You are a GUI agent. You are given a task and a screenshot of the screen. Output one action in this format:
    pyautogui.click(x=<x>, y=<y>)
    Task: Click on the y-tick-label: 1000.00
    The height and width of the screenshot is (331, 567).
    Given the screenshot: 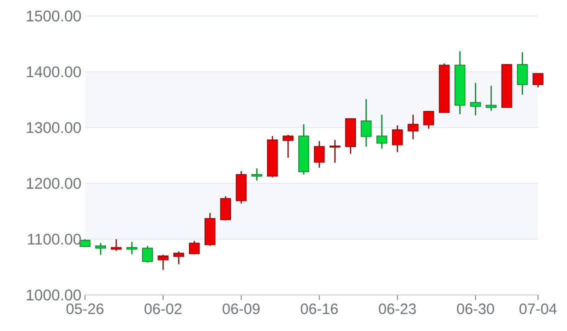 What is the action you would take?
    pyautogui.click(x=53, y=295)
    